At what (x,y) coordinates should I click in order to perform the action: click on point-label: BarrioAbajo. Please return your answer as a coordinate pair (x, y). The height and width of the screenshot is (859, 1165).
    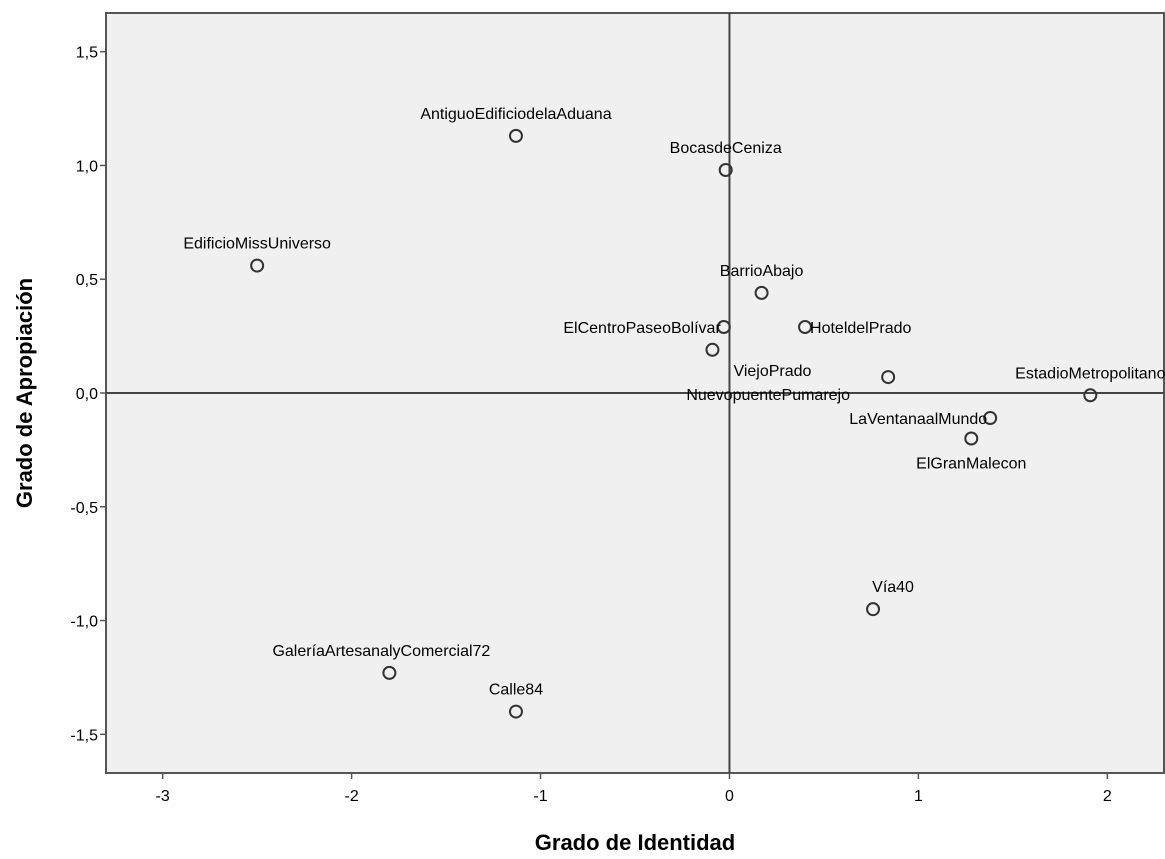
    Looking at the image, I should click on (762, 271).